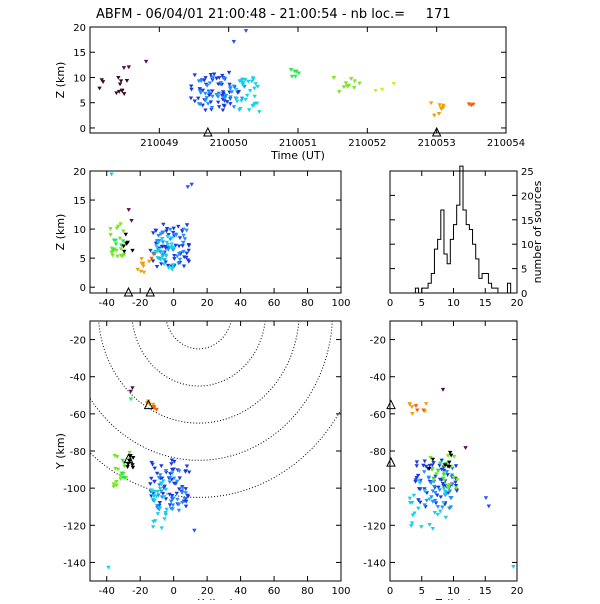  What do you see at coordinates (79, 28) in the screenshot?
I see `y-tick-label: 20` at bounding box center [79, 28].